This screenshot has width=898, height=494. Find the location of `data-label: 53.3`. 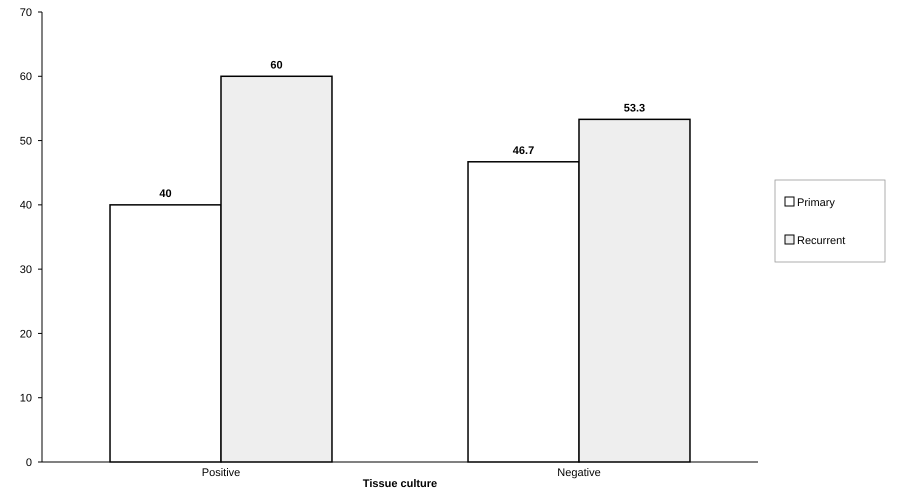

data-label: 53.3 is located at coordinates (635, 108).